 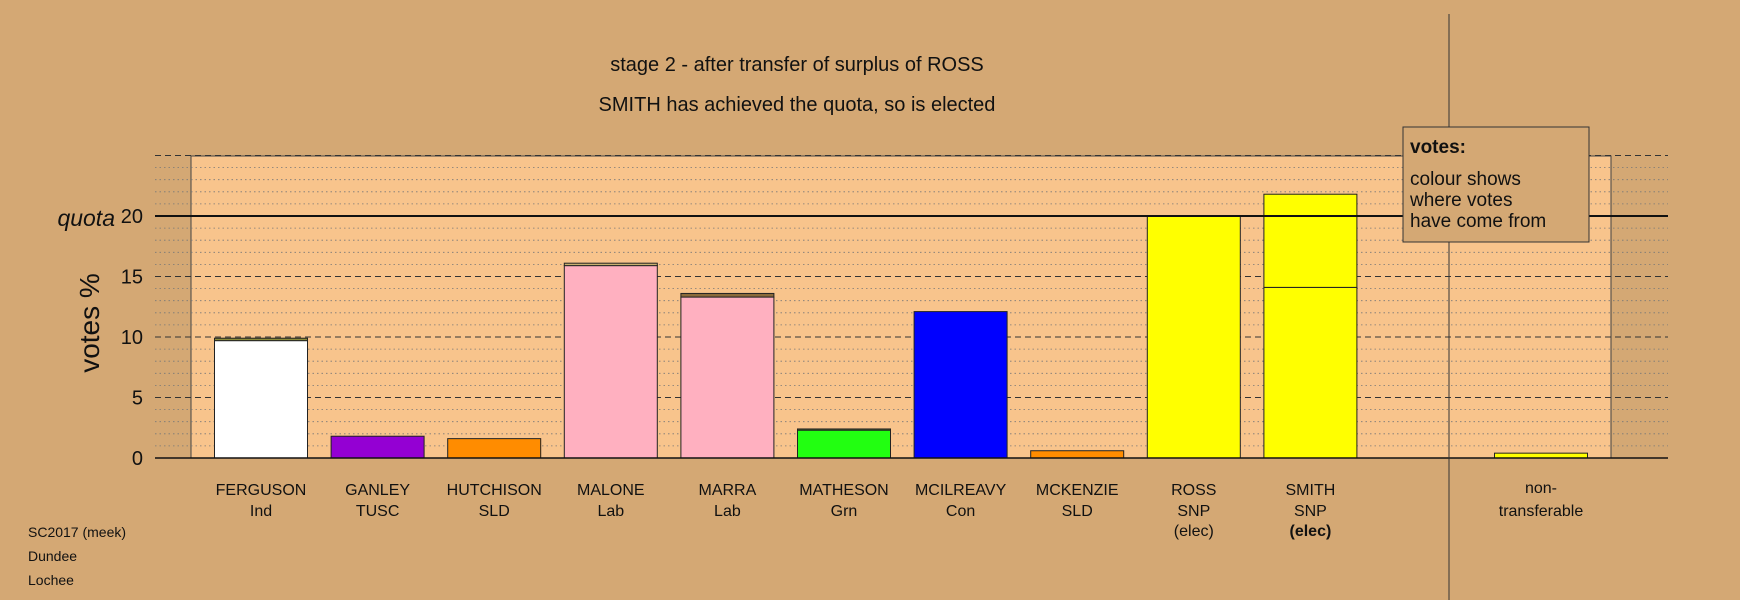 What do you see at coordinates (844, 511) in the screenshot?
I see `candidate-party-matheson: Grn` at bounding box center [844, 511].